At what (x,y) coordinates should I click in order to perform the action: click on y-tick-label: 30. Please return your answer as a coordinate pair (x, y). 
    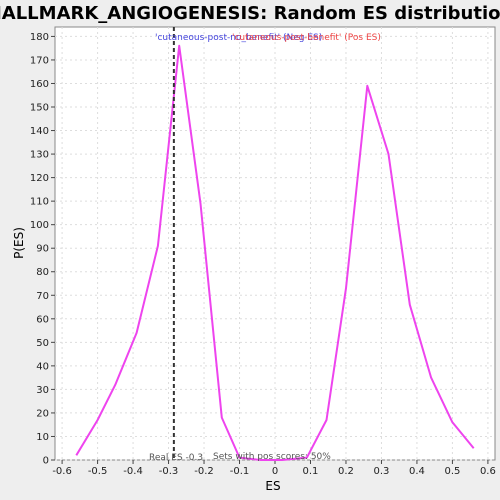
    Looking at the image, I should click on (42, 390).